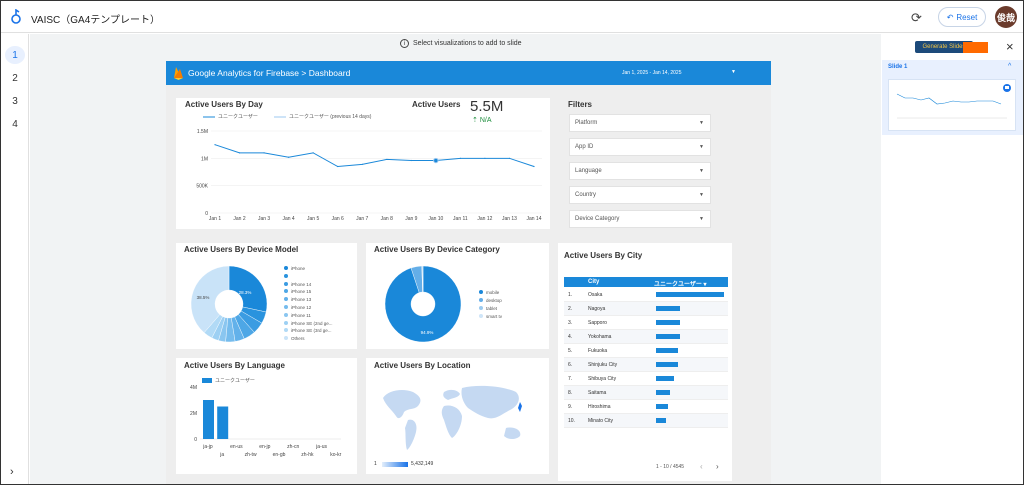 The image size is (1024, 485). I want to click on x-tick-label: zh-tw, so click(251, 455).